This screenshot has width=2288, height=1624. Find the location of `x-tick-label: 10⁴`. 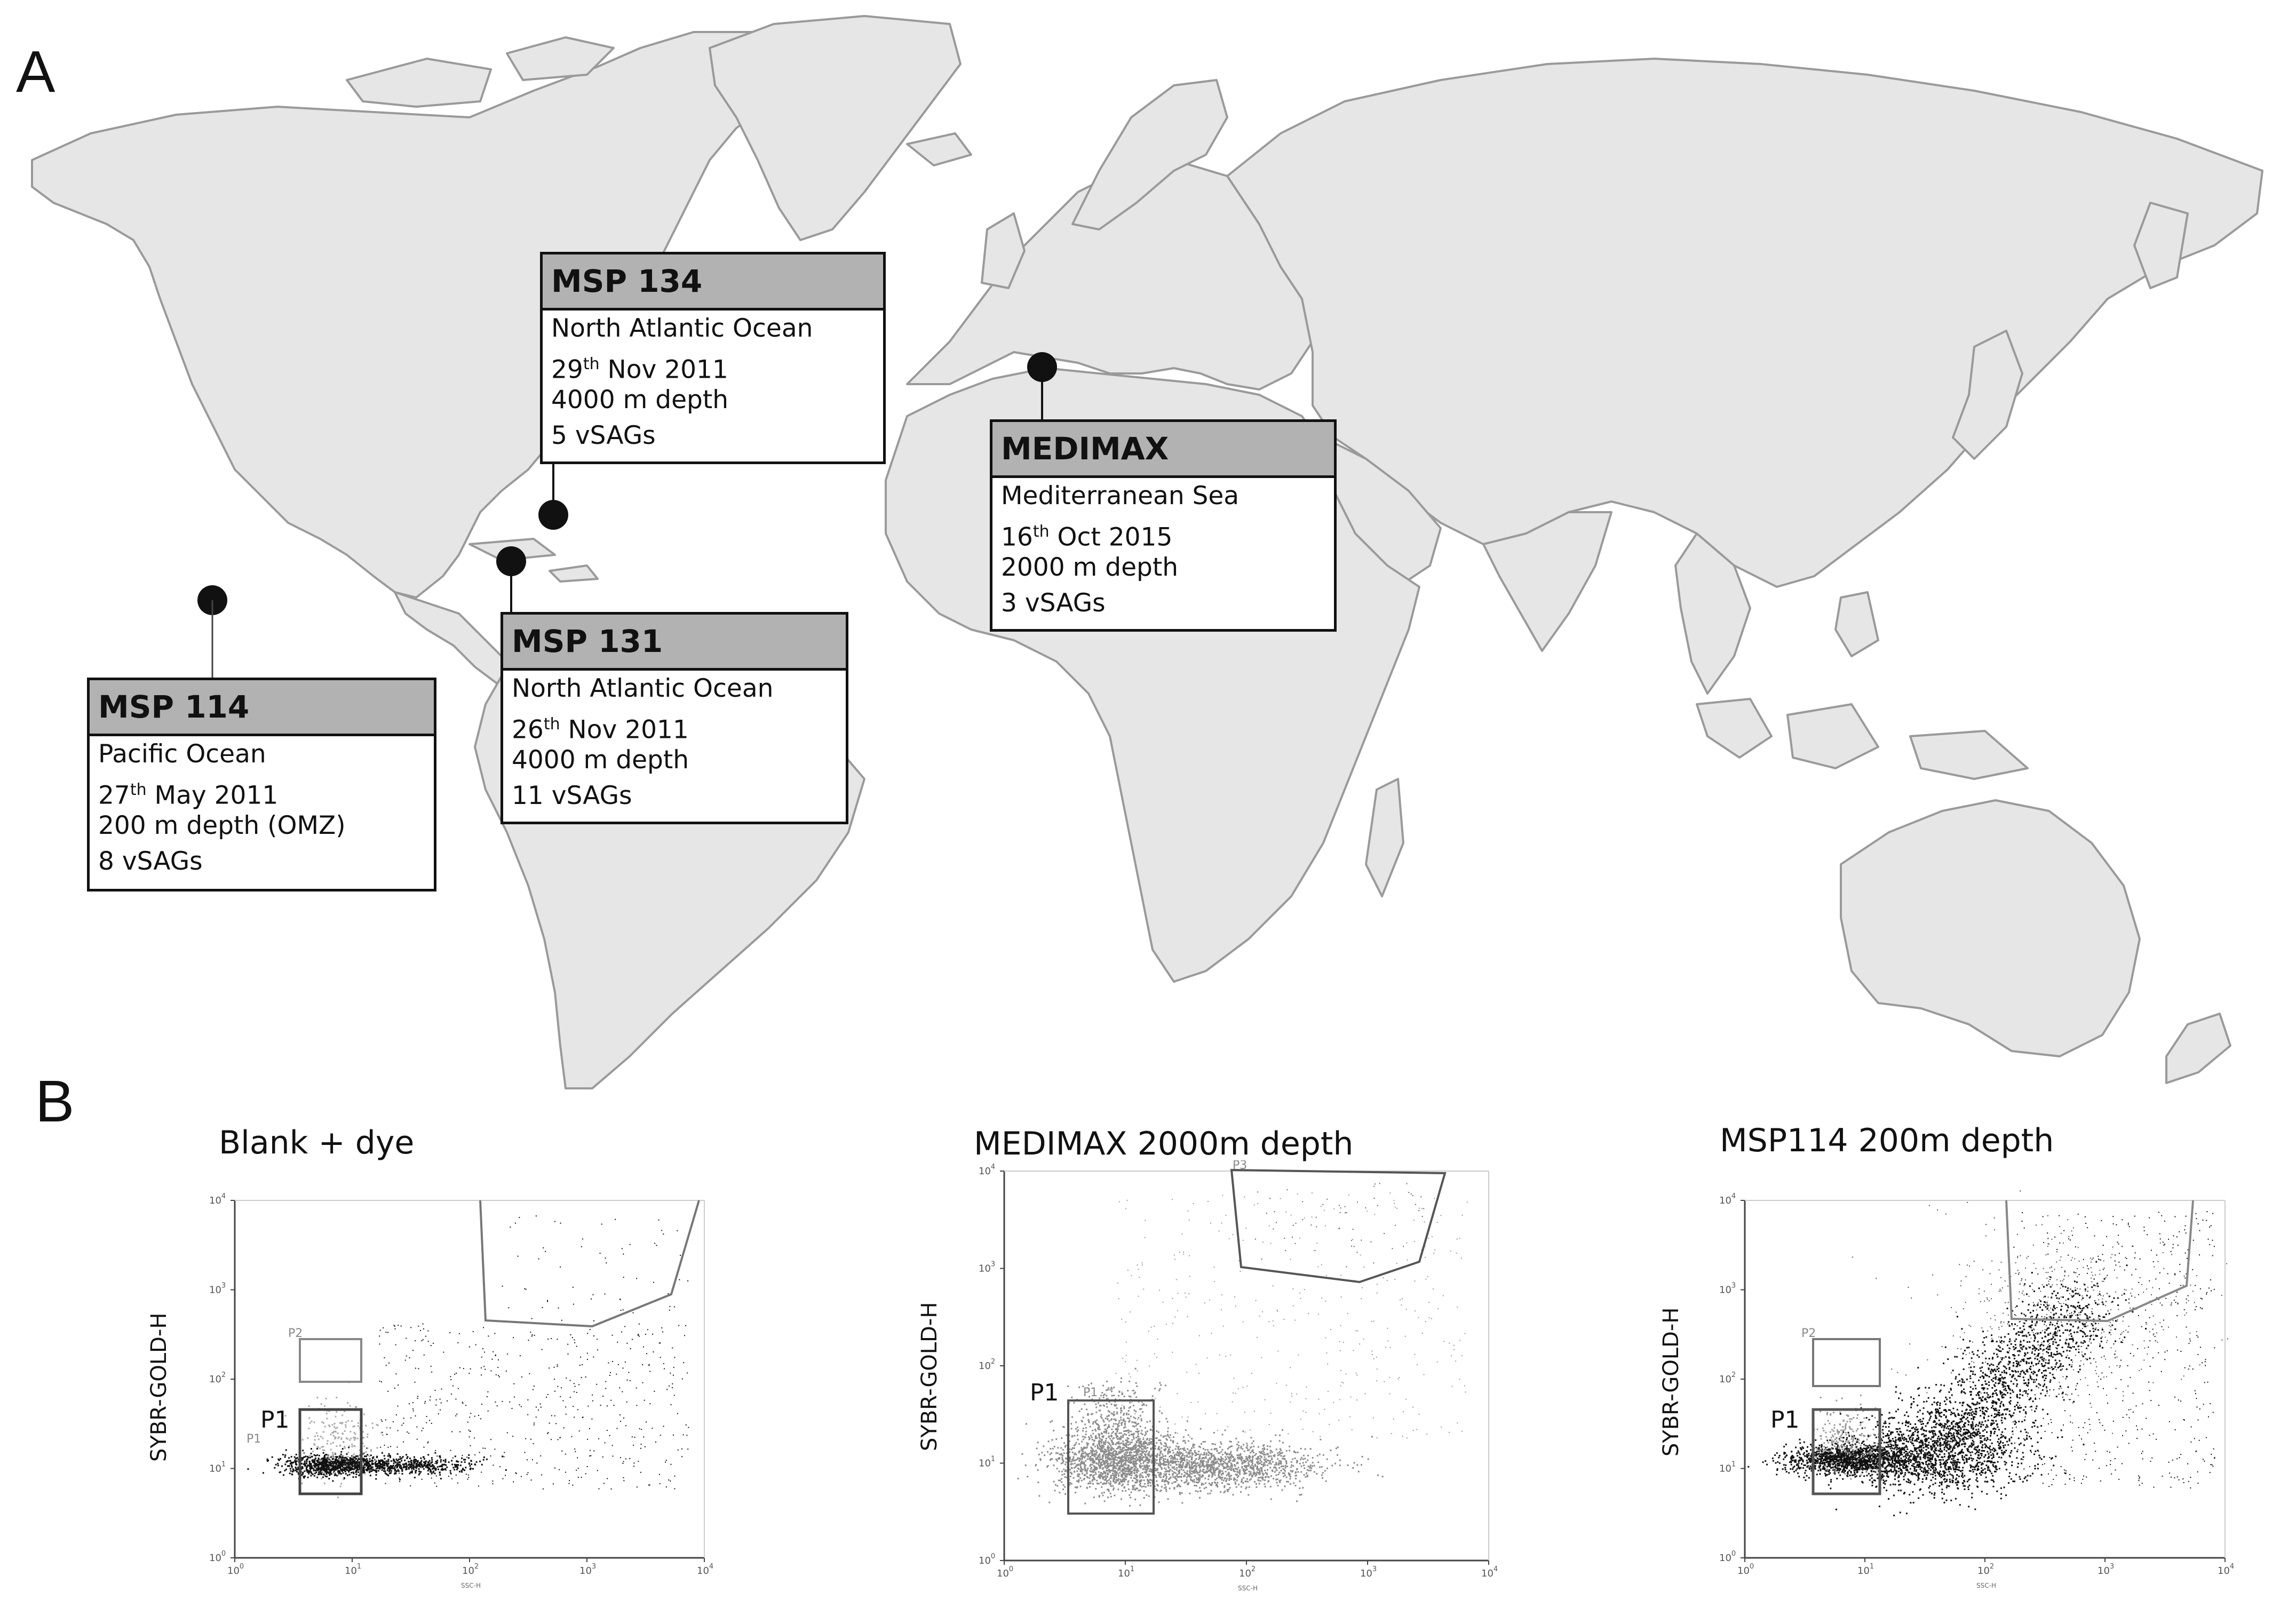

x-tick-label: 10⁴ is located at coordinates (705, 1570).